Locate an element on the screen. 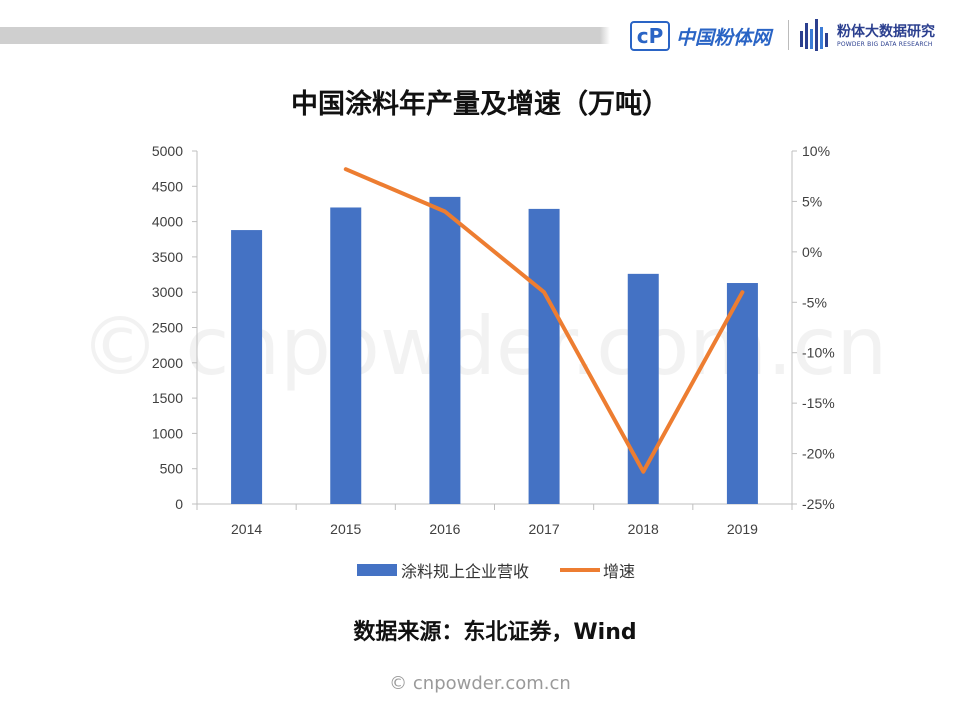 Image resolution: width=960 pixels, height=720 pixels. y-left-tick-label: 5000 is located at coordinates (167, 151).